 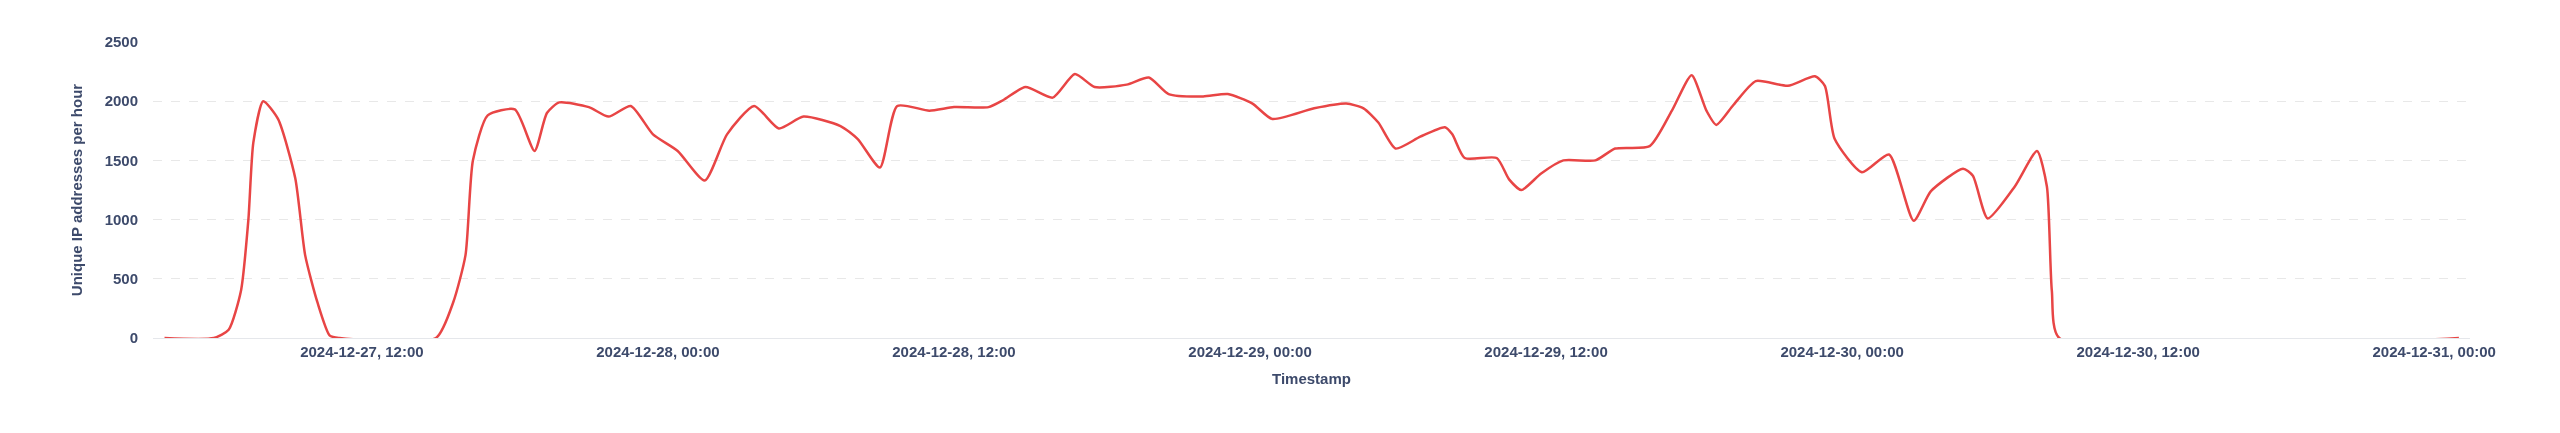 What do you see at coordinates (76, 190) in the screenshot?
I see `y-axis-title: Unique IP addresses per hour` at bounding box center [76, 190].